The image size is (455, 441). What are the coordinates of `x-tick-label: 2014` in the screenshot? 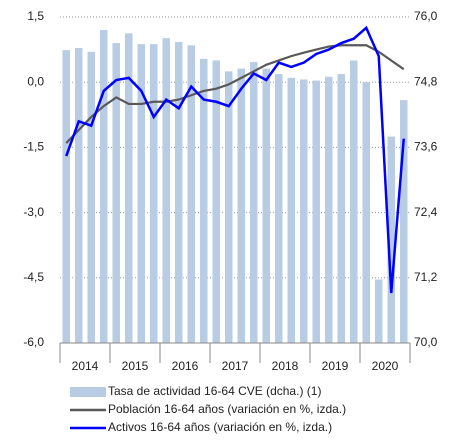 It's located at (85, 366).